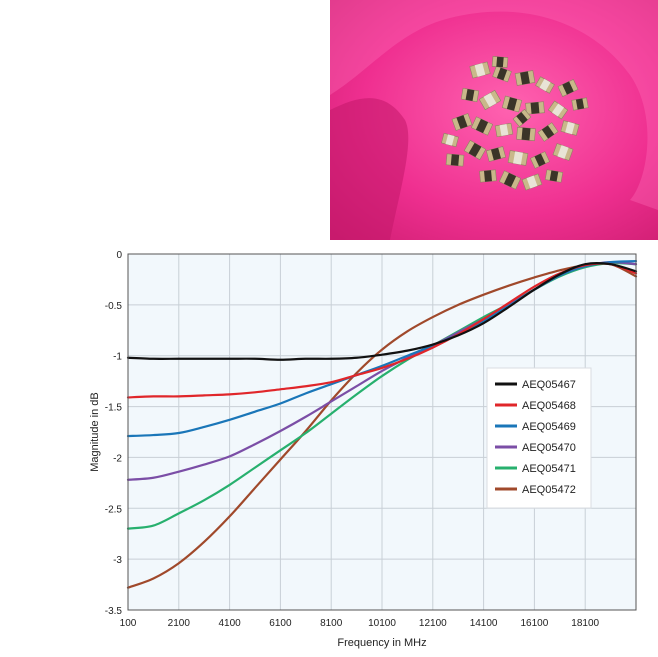 Image resolution: width=658 pixels, height=657 pixels. I want to click on legend-label: AEQ05471, so click(549, 469).